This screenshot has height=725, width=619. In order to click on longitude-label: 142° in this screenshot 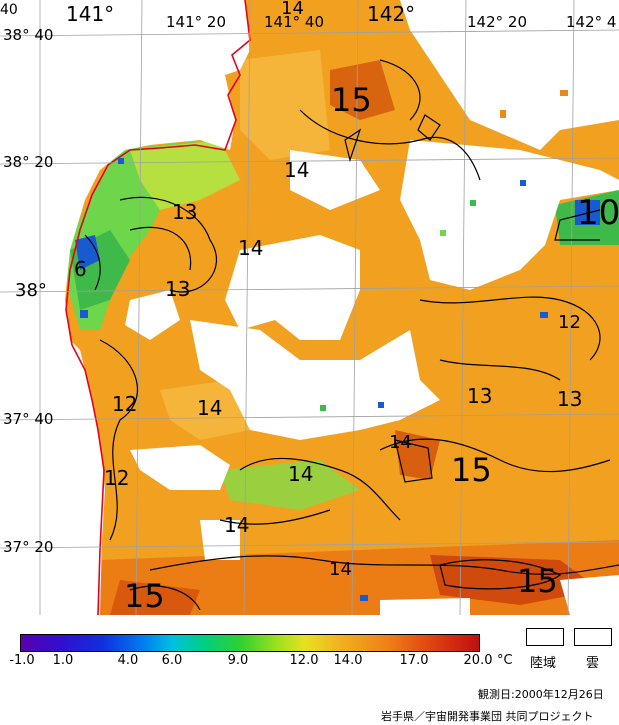, I will do `click(391, 14)`.